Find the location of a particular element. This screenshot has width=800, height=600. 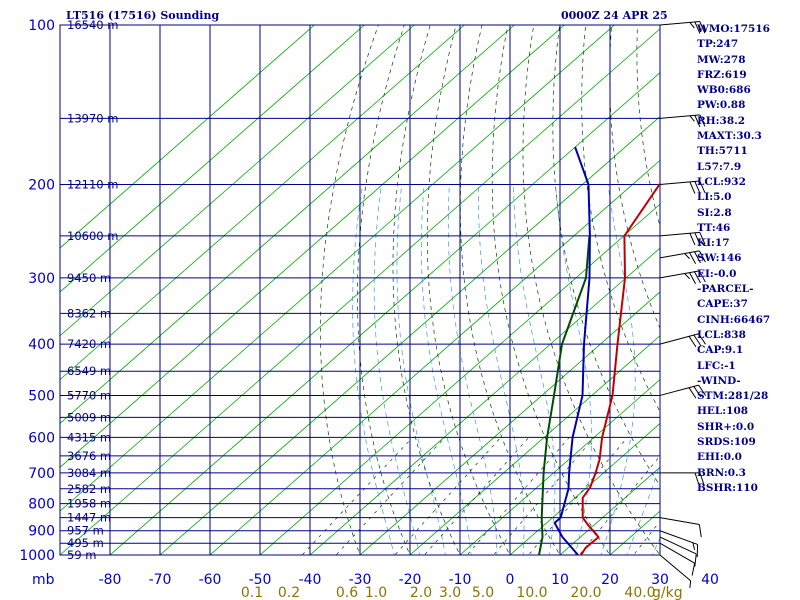

height-label: 495 m is located at coordinates (85, 543).